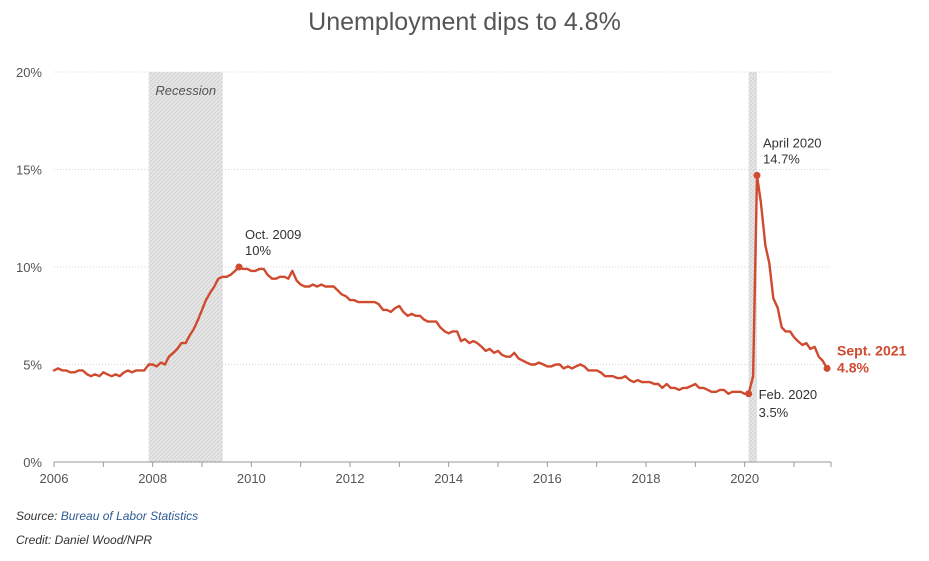 Image resolution: width=929 pixels, height=561 pixels. Describe the element at coordinates (185, 90) in the screenshot. I see `recession-label: Recession` at that location.